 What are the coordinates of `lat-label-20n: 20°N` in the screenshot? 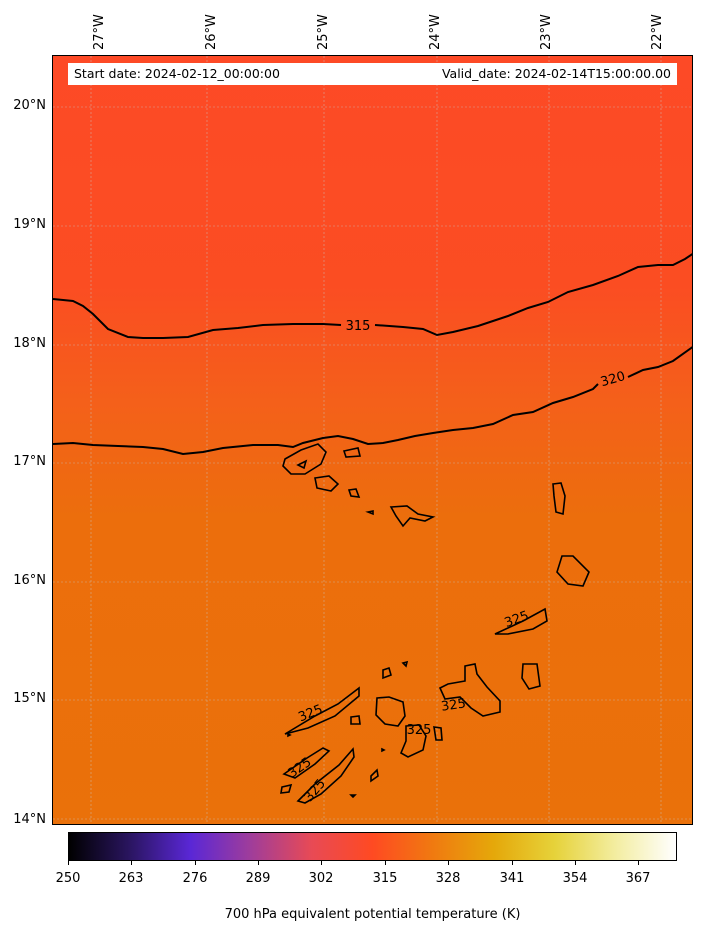 It's located at (29, 105).